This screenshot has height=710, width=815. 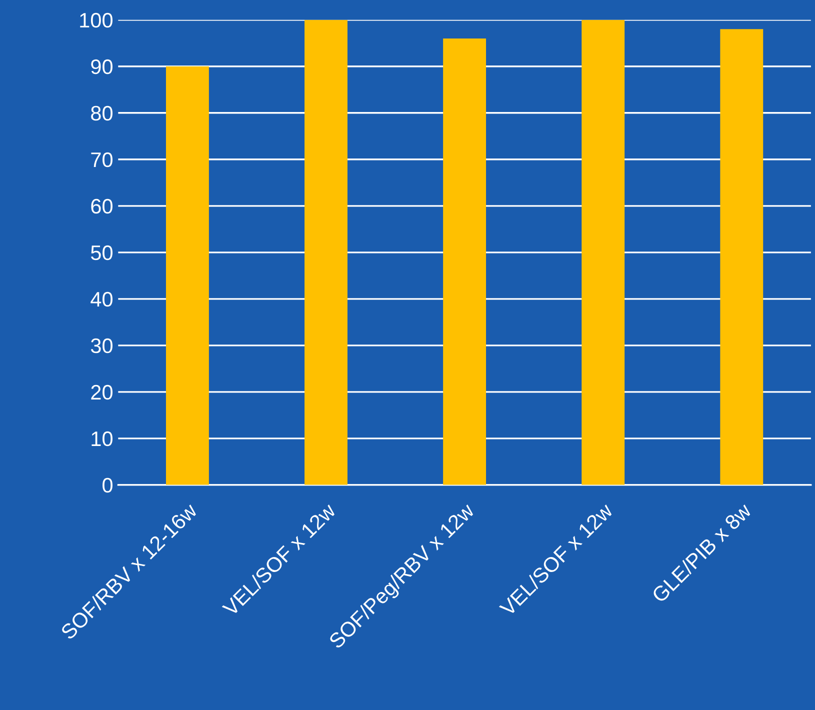 What do you see at coordinates (96, 20) in the screenshot?
I see `y-tick-label: 100` at bounding box center [96, 20].